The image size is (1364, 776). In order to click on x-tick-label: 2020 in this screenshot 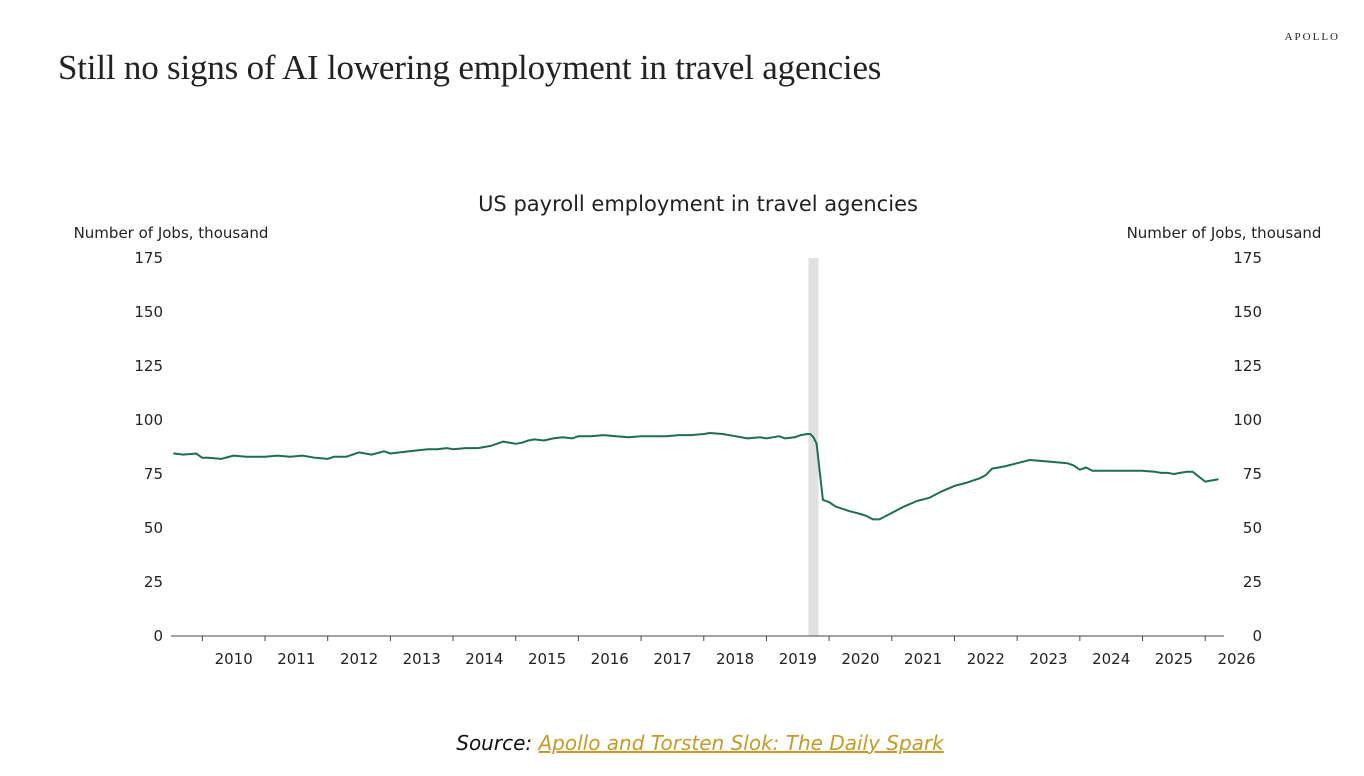, I will do `click(860, 659)`.